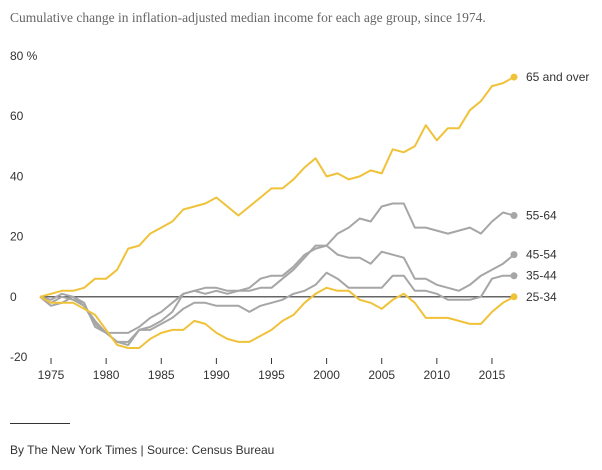  Describe the element at coordinates (17, 116) in the screenshot. I see `y-tick-label: 60` at that location.